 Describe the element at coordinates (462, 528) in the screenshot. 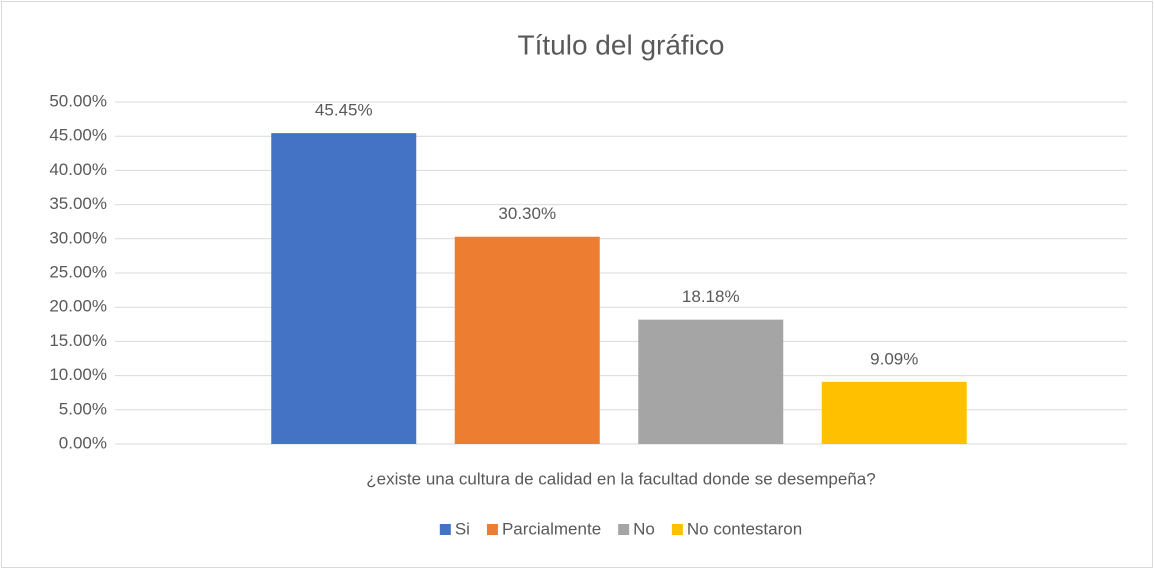

I see `legend-label: Si` at that location.